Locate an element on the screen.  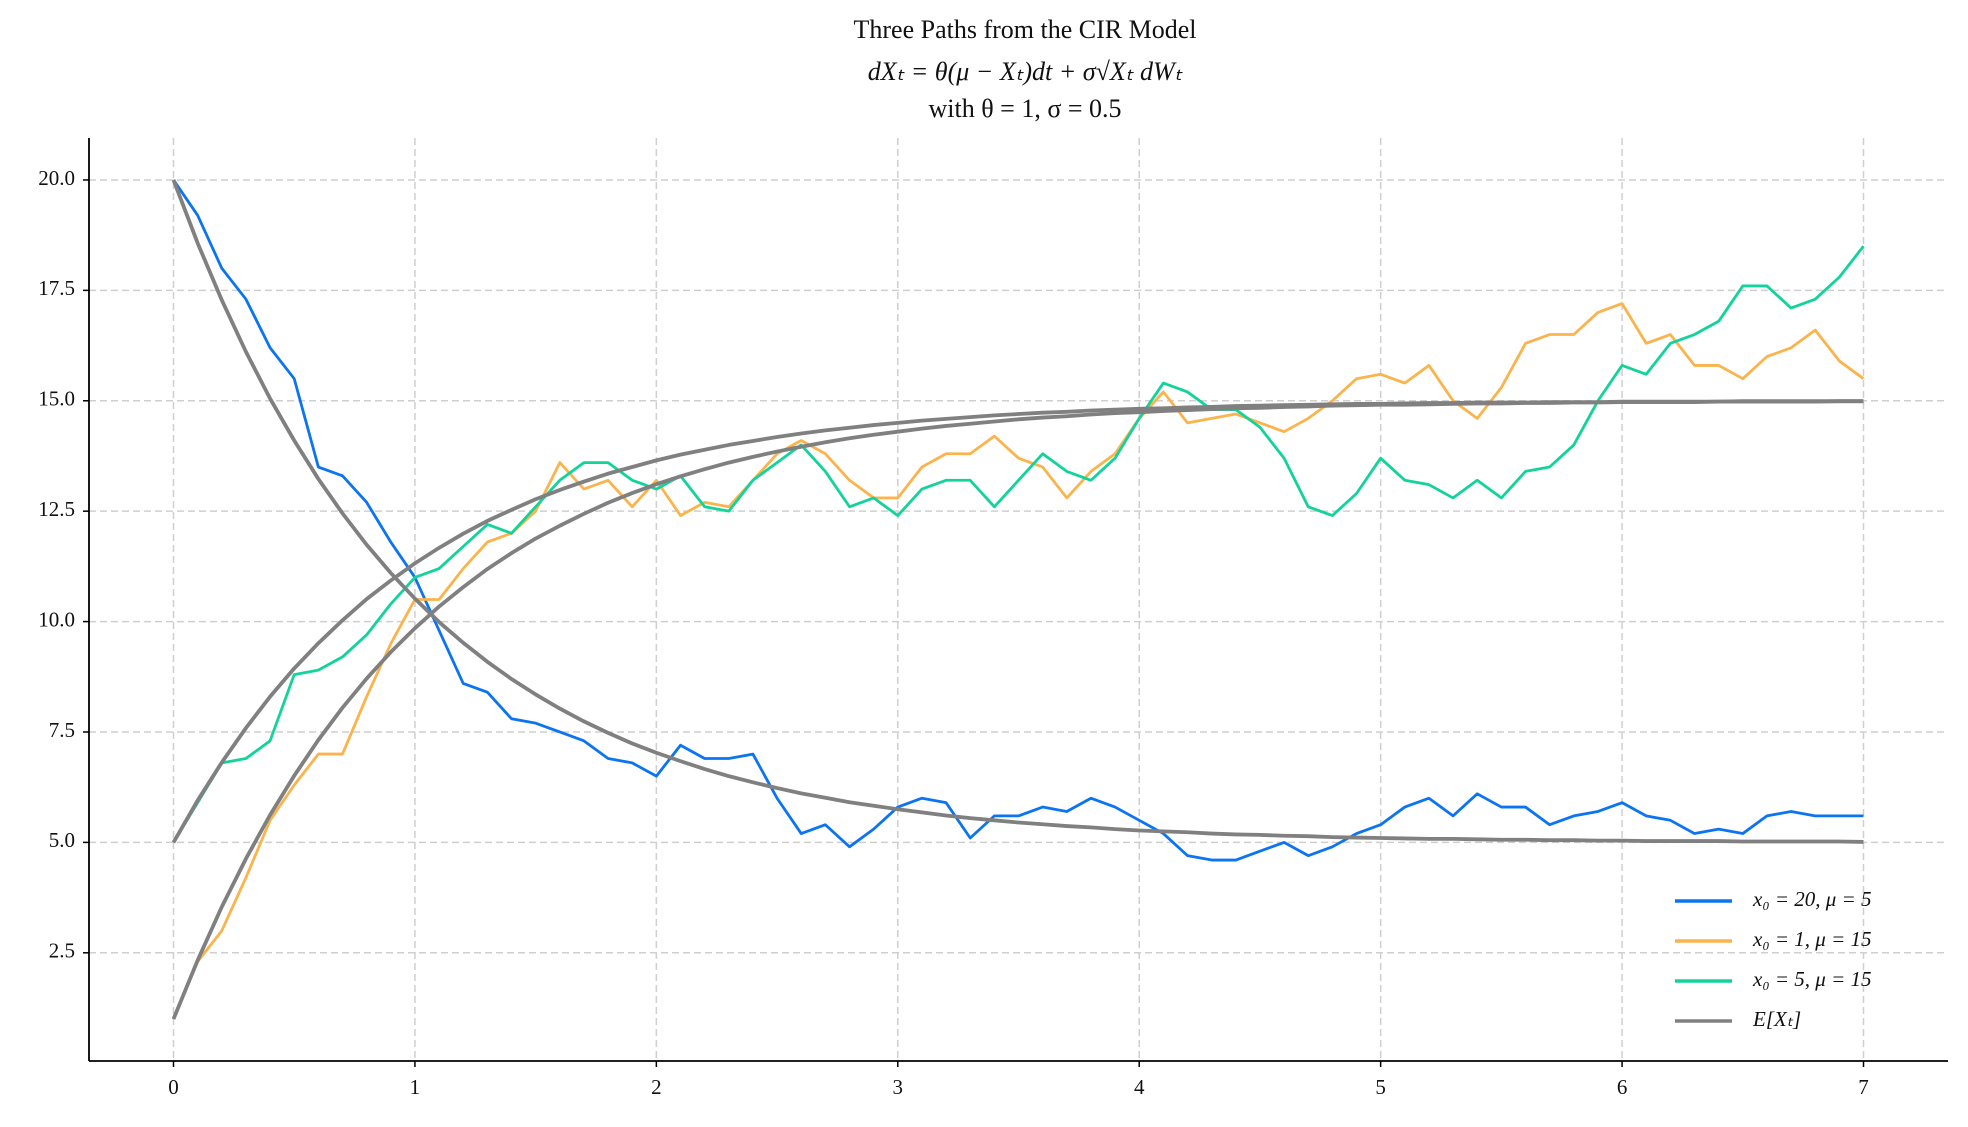
y-tick-label: 10.0 is located at coordinates (56, 619).